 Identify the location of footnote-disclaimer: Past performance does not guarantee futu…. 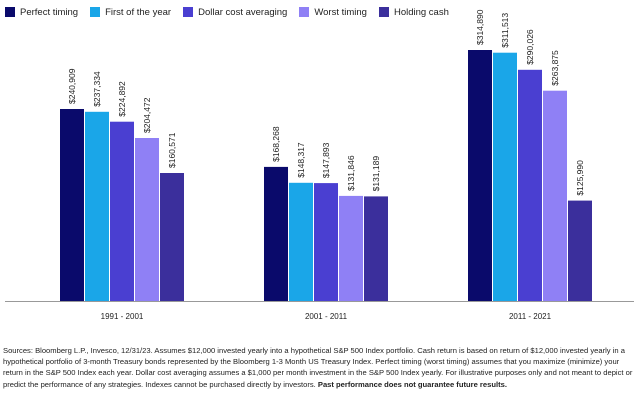
(412, 384).